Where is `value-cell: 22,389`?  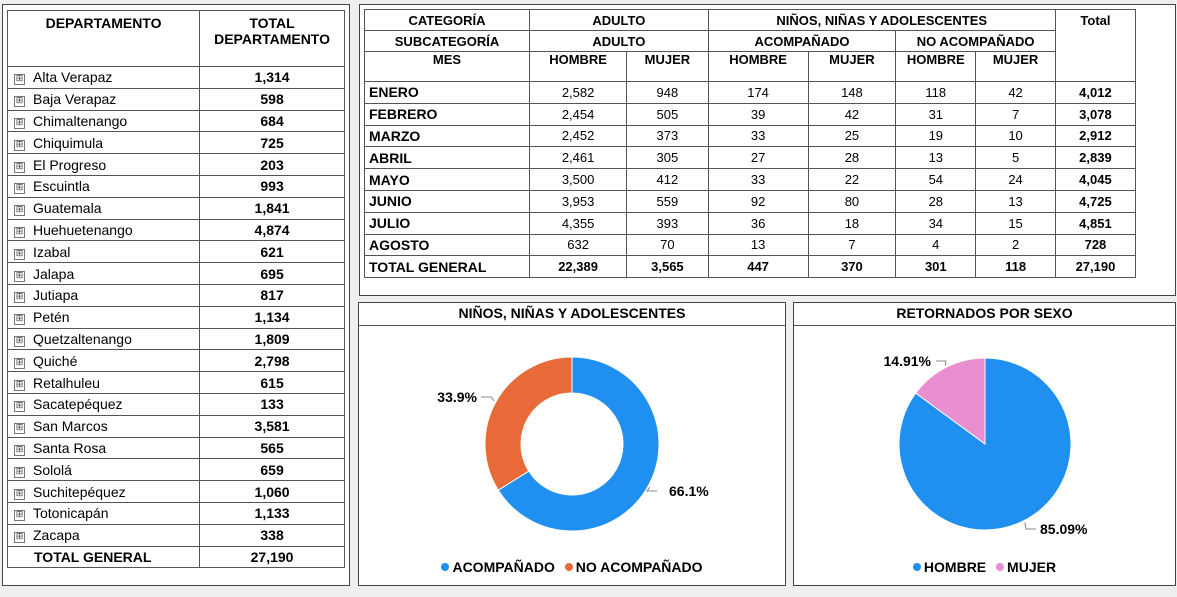
value-cell: 22,389 is located at coordinates (578, 267).